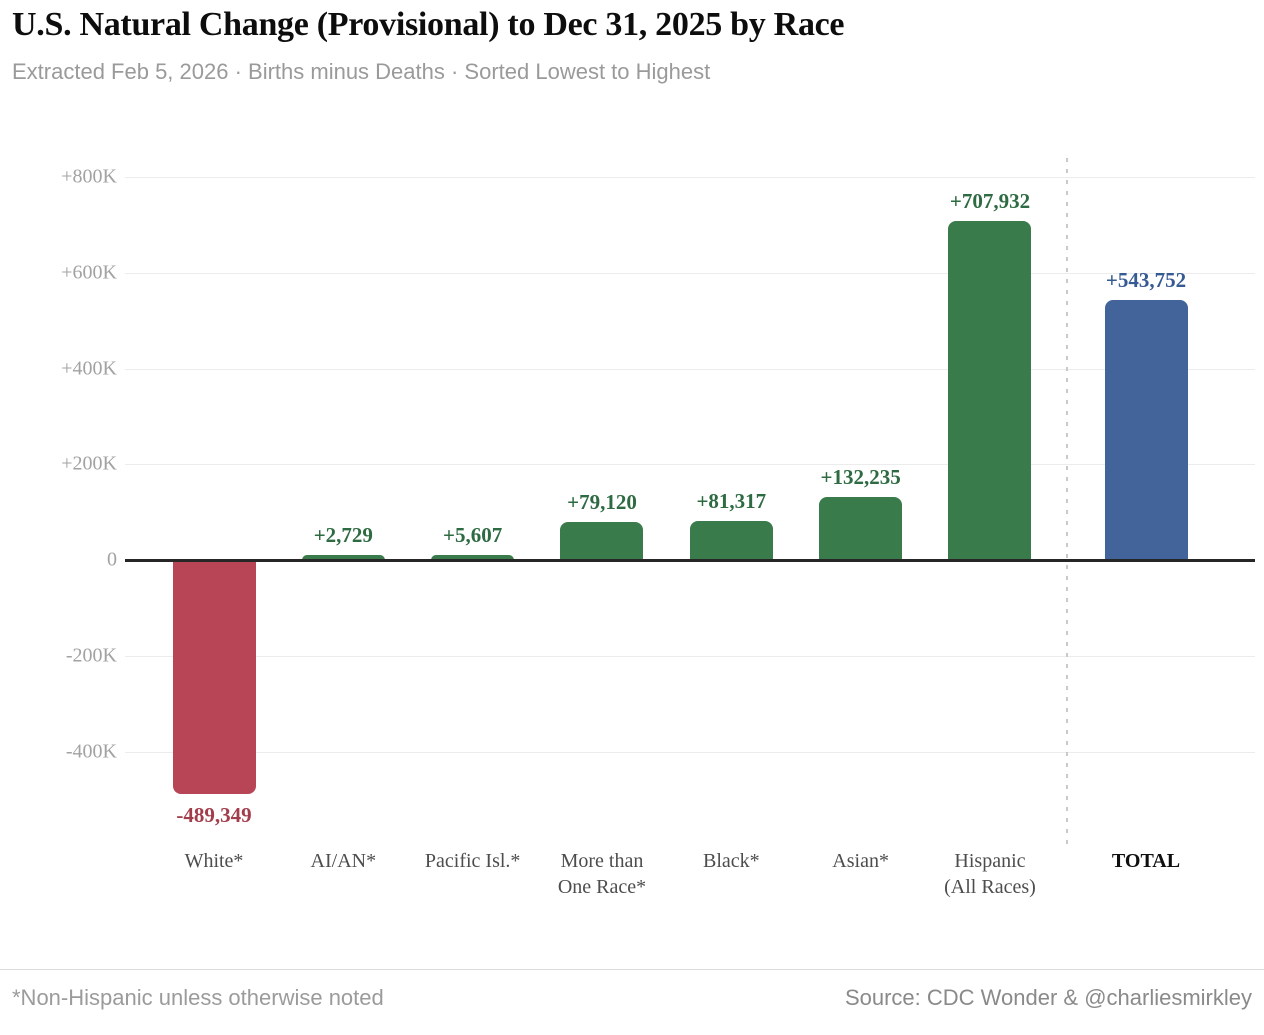  What do you see at coordinates (990, 874) in the screenshot?
I see `category-label-hispanic-all-races: Hispanic (All Races)` at bounding box center [990, 874].